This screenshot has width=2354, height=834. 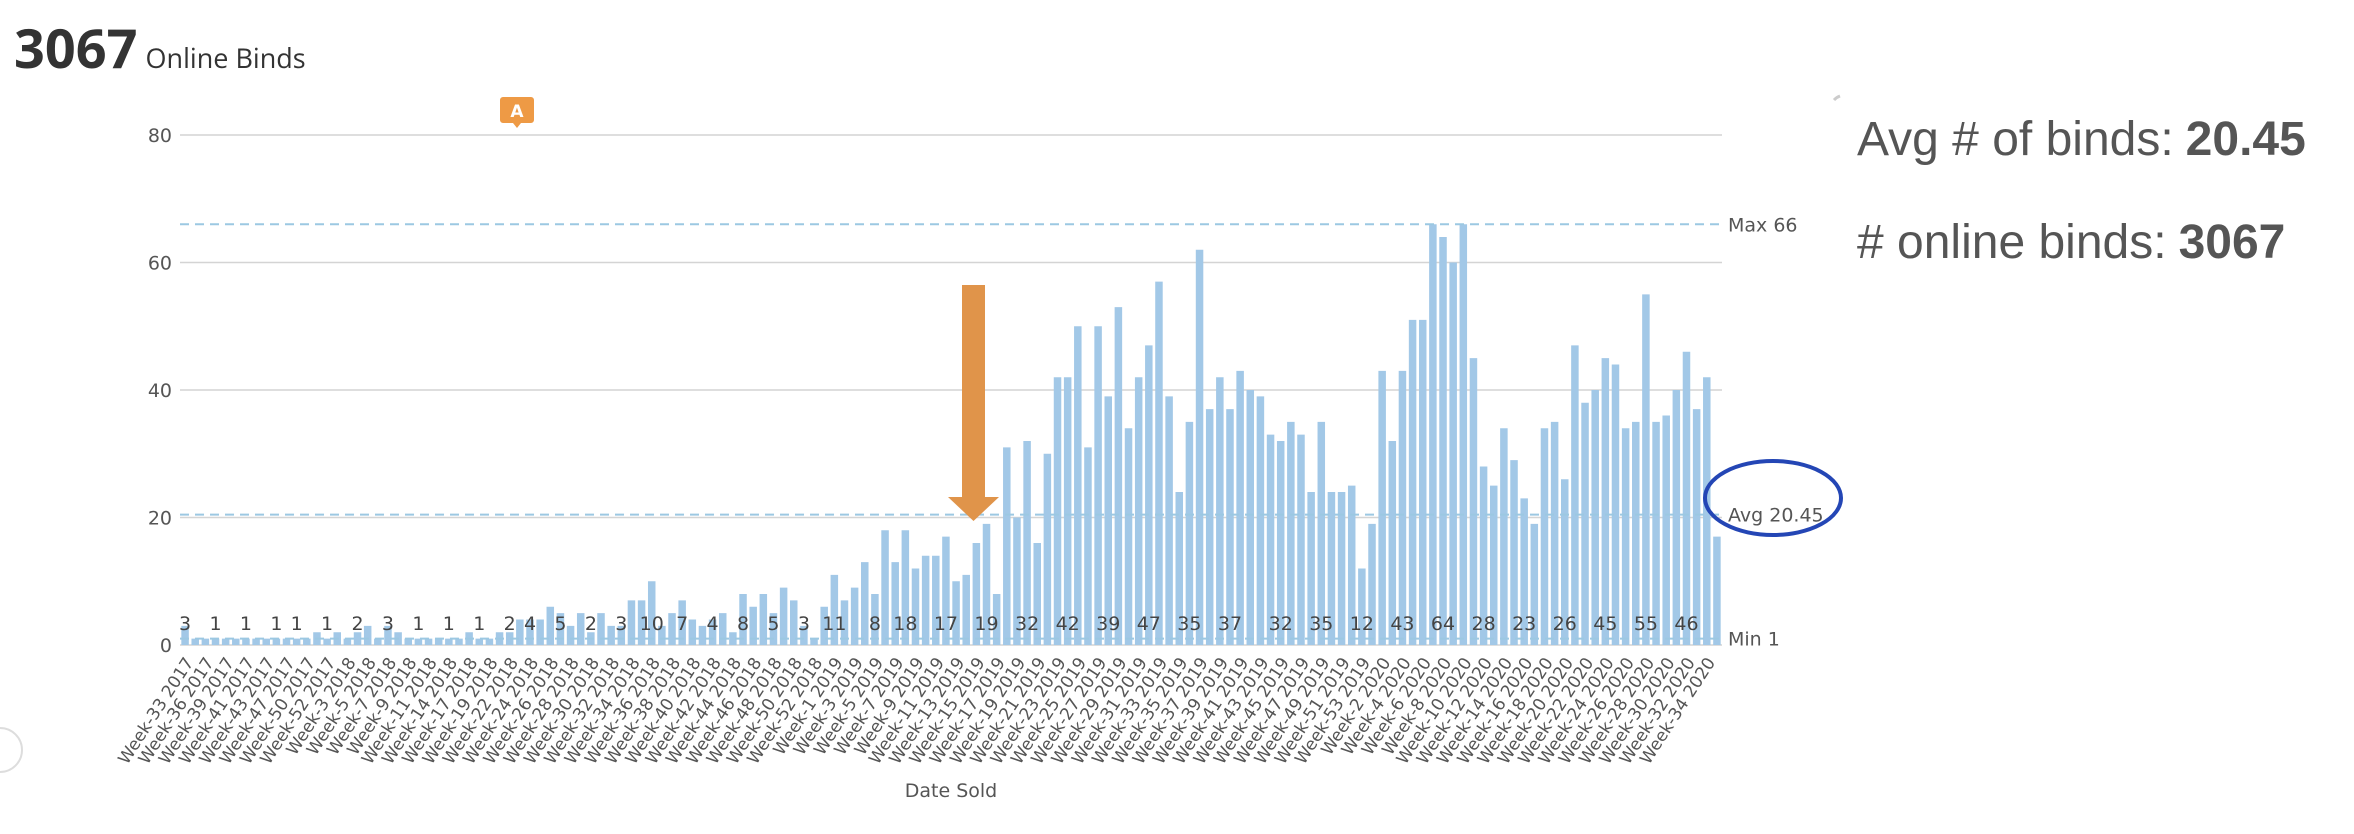 What do you see at coordinates (834, 624) in the screenshot?
I see `data-label: 11` at bounding box center [834, 624].